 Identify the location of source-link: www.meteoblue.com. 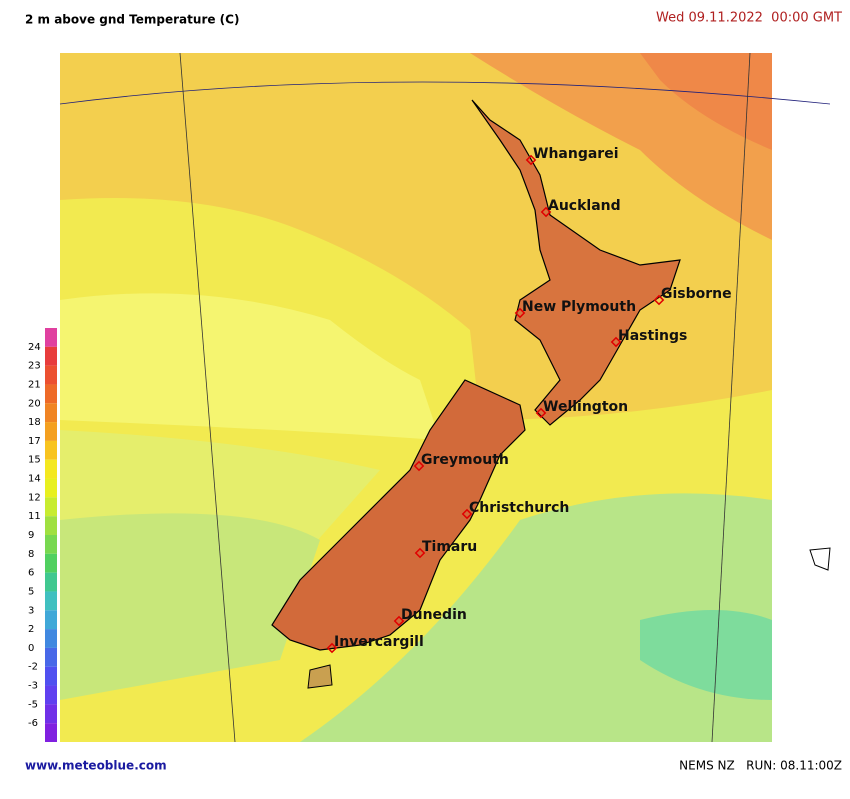
(96, 766).